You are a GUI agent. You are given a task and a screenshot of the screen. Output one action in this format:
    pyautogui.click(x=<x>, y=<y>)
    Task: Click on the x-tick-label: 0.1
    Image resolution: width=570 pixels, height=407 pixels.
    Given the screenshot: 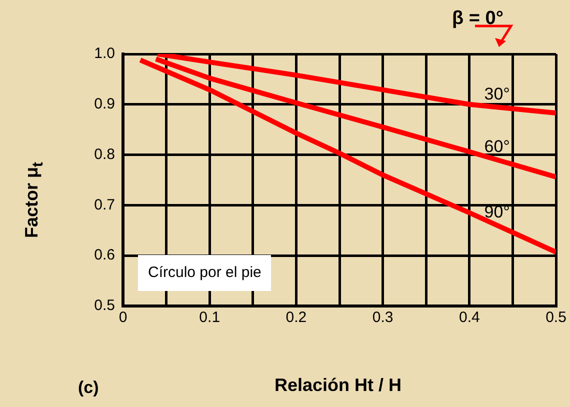 What is the action you would take?
    pyautogui.click(x=209, y=317)
    